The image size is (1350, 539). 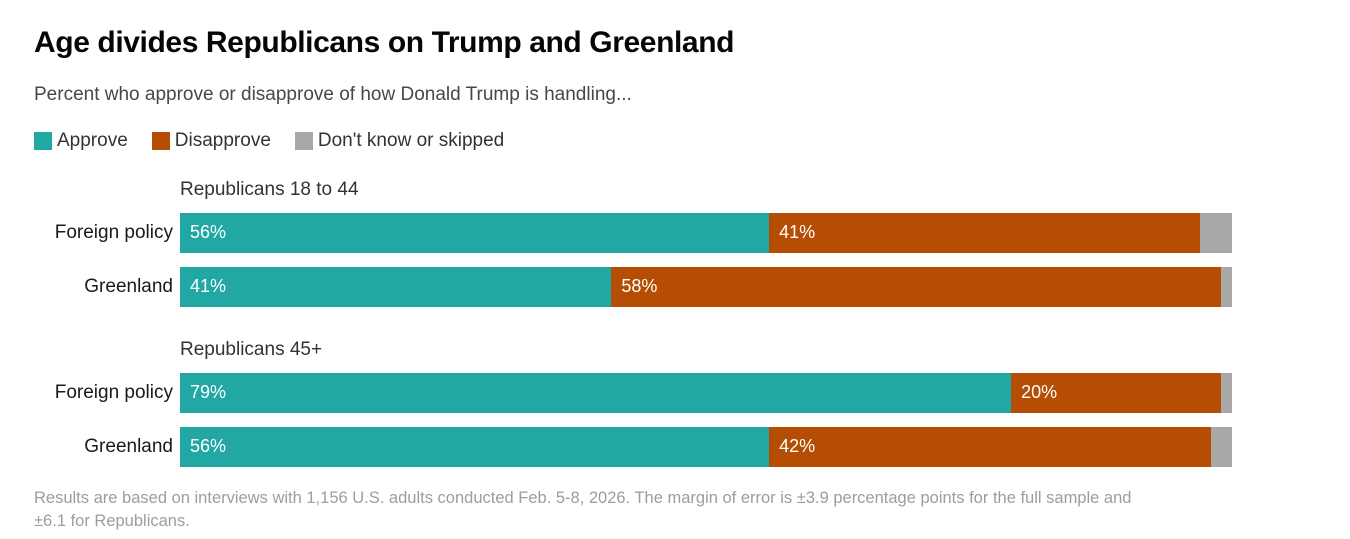 What do you see at coordinates (1039, 392) in the screenshot?
I see `disapprove-value-label: 20%` at bounding box center [1039, 392].